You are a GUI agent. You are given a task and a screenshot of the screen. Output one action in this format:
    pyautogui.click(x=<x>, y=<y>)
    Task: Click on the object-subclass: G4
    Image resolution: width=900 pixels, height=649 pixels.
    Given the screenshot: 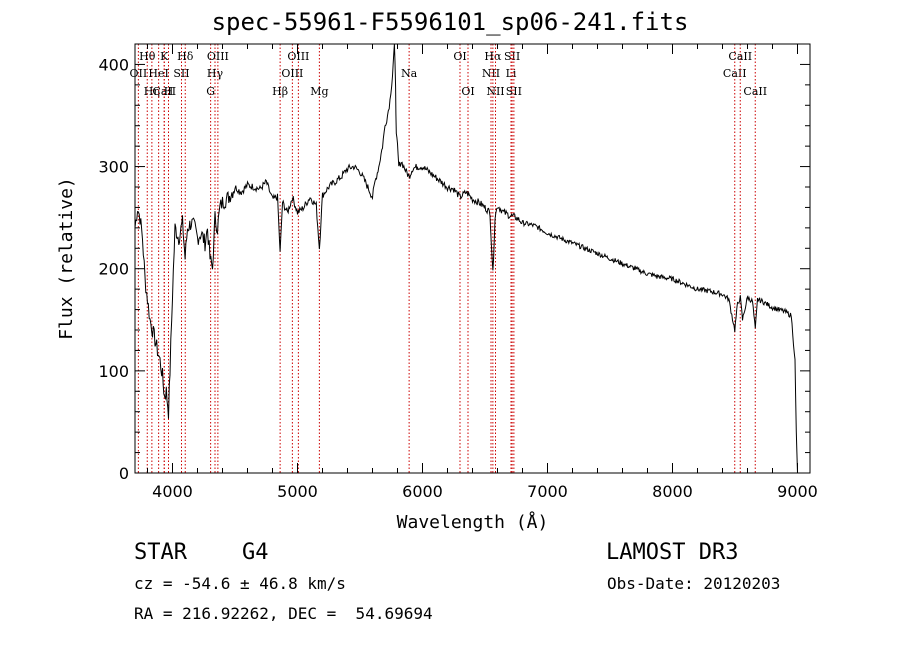 What is the action you would take?
    pyautogui.click(x=255, y=552)
    